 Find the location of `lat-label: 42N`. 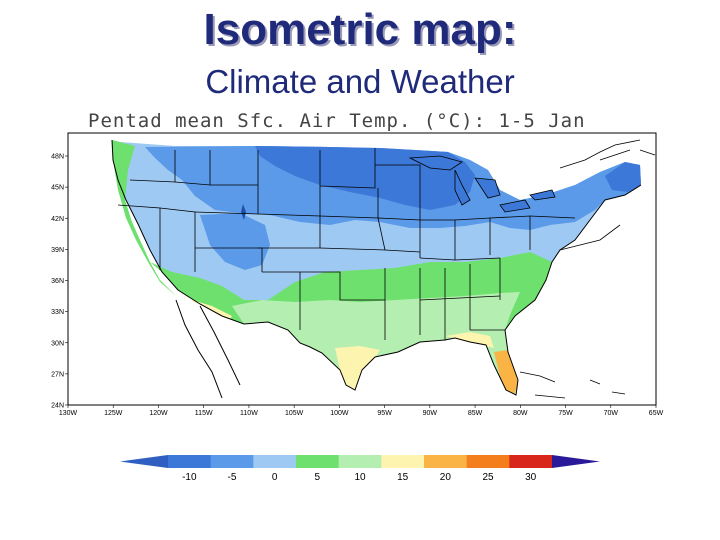

lat-label: 42N is located at coordinates (57, 219).